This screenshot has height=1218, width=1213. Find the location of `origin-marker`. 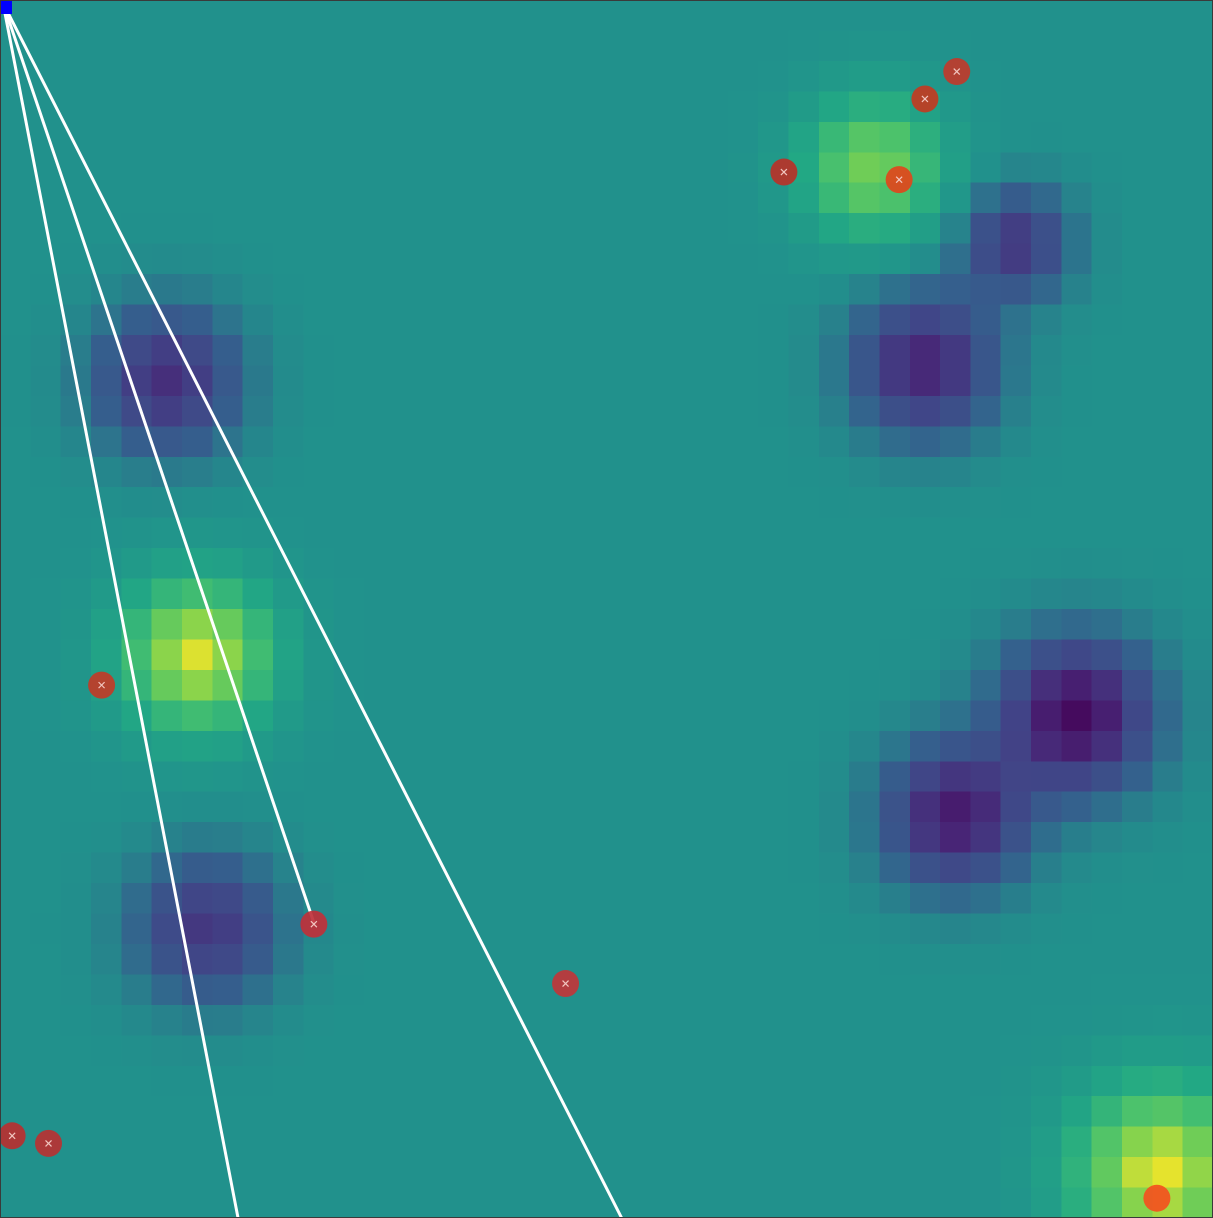

origin-marker is located at coordinates (6, 7).